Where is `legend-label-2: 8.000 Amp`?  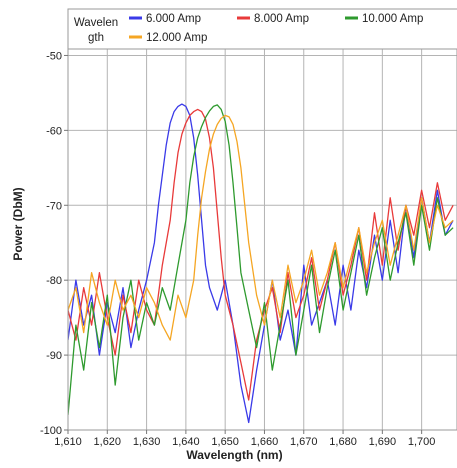 legend-label-2: 8.000 Amp is located at coordinates (281, 19).